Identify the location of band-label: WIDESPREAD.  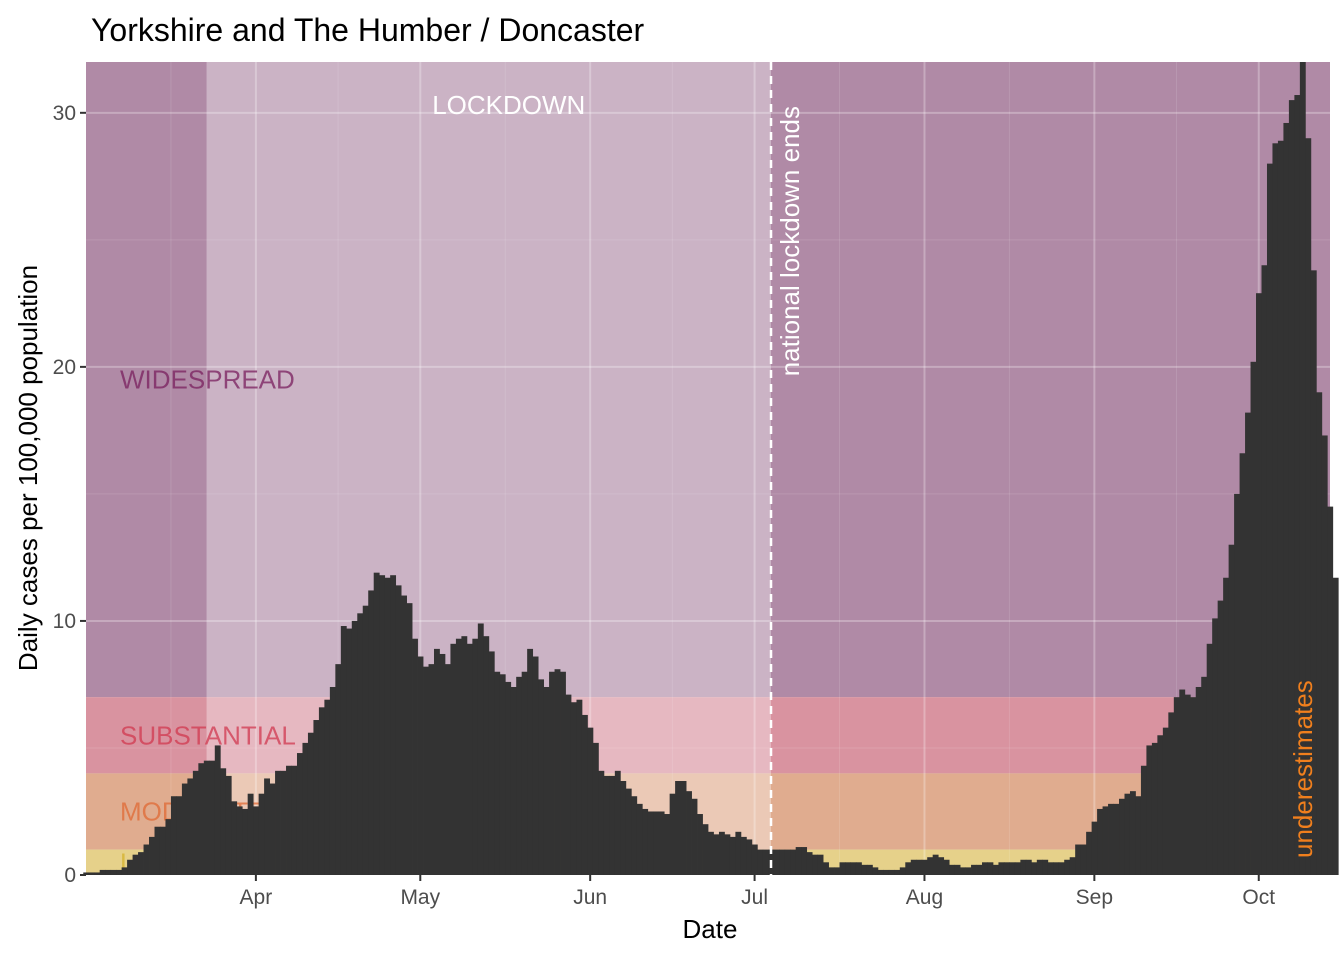
(207, 380).